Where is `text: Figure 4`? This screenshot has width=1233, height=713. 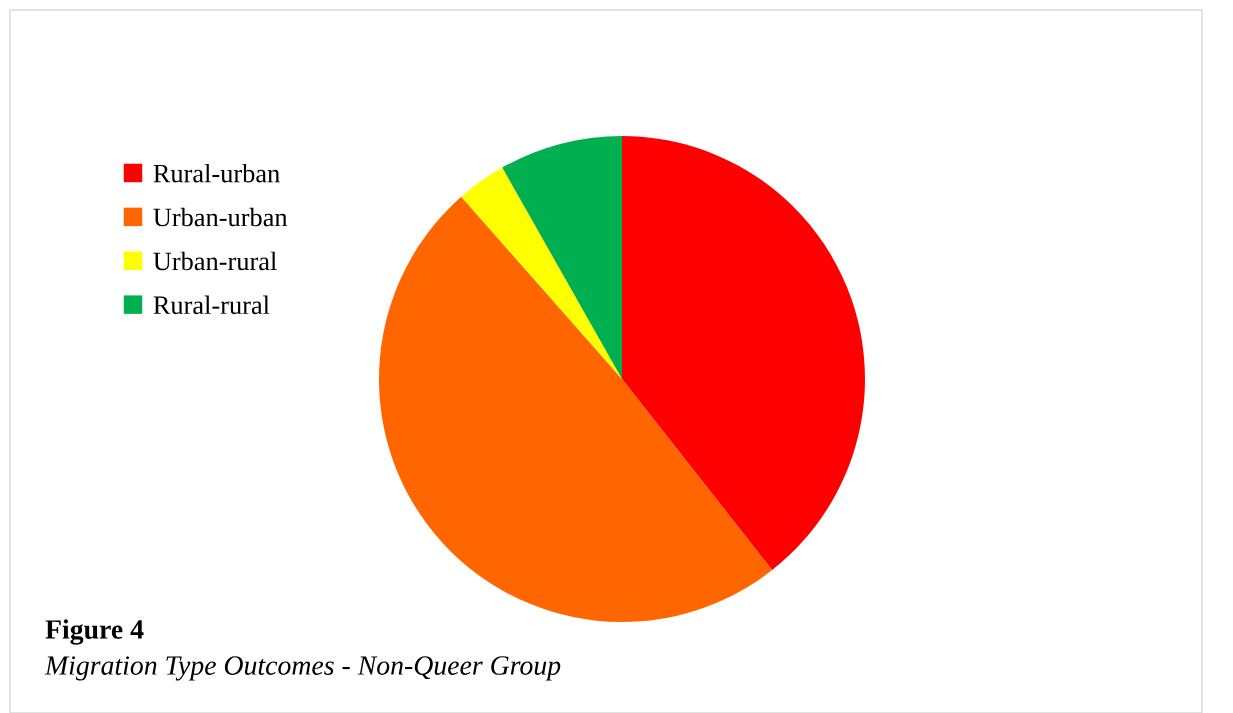 text: Figure 4 is located at coordinates (94, 632).